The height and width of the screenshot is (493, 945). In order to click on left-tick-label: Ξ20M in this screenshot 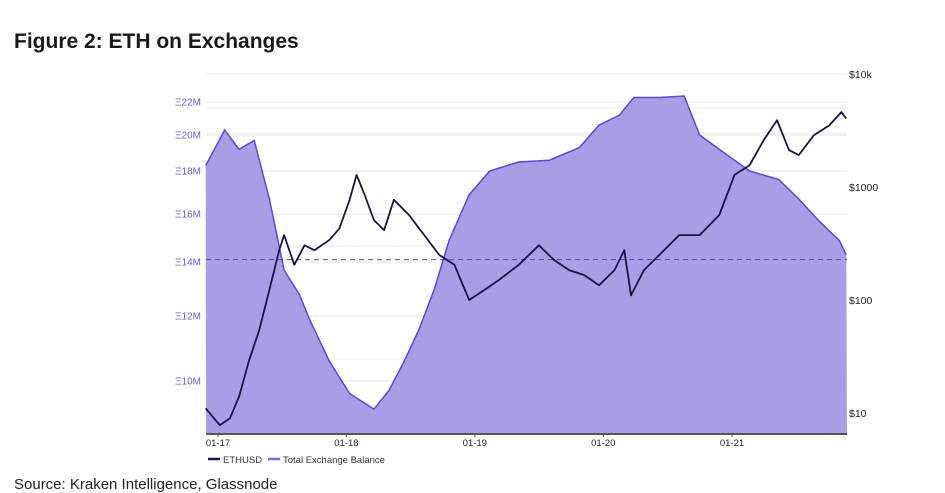, I will do `click(188, 136)`.